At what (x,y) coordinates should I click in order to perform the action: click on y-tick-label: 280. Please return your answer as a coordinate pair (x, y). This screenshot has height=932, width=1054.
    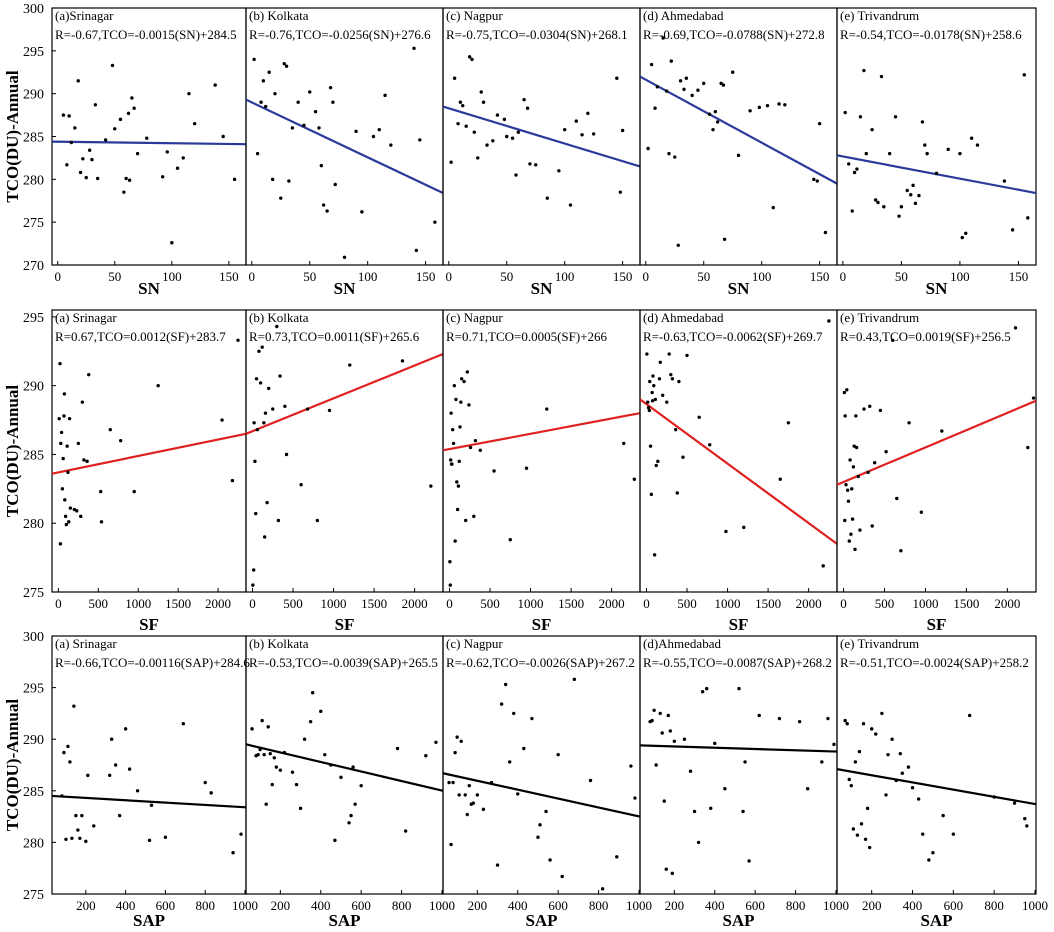
    Looking at the image, I should click on (33, 843).